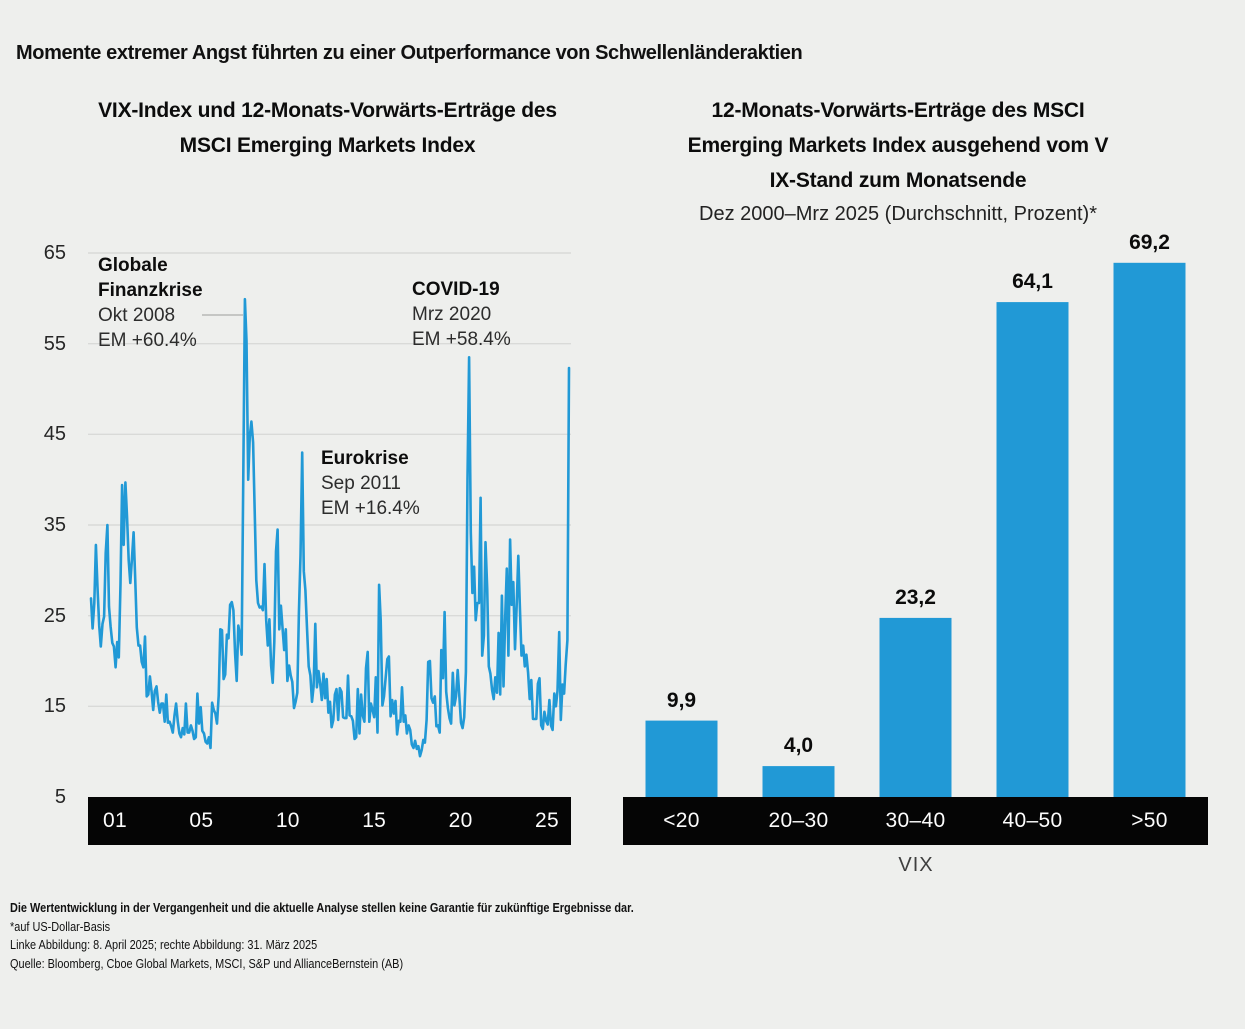 This screenshot has width=1245, height=1029. Describe the element at coordinates (54, 434) in the screenshot. I see `y-tick-label-45: 45` at that location.